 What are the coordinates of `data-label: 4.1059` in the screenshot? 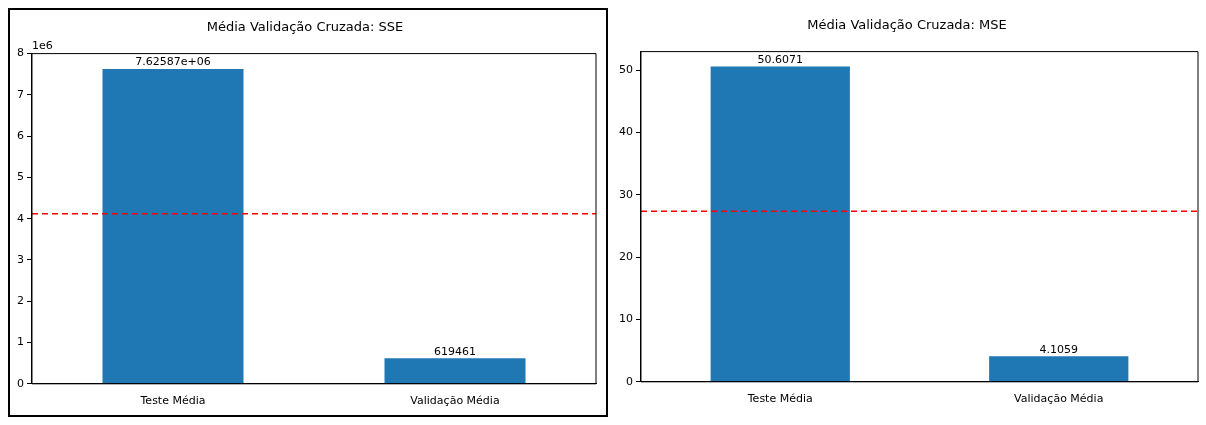 It's located at (1058, 349).